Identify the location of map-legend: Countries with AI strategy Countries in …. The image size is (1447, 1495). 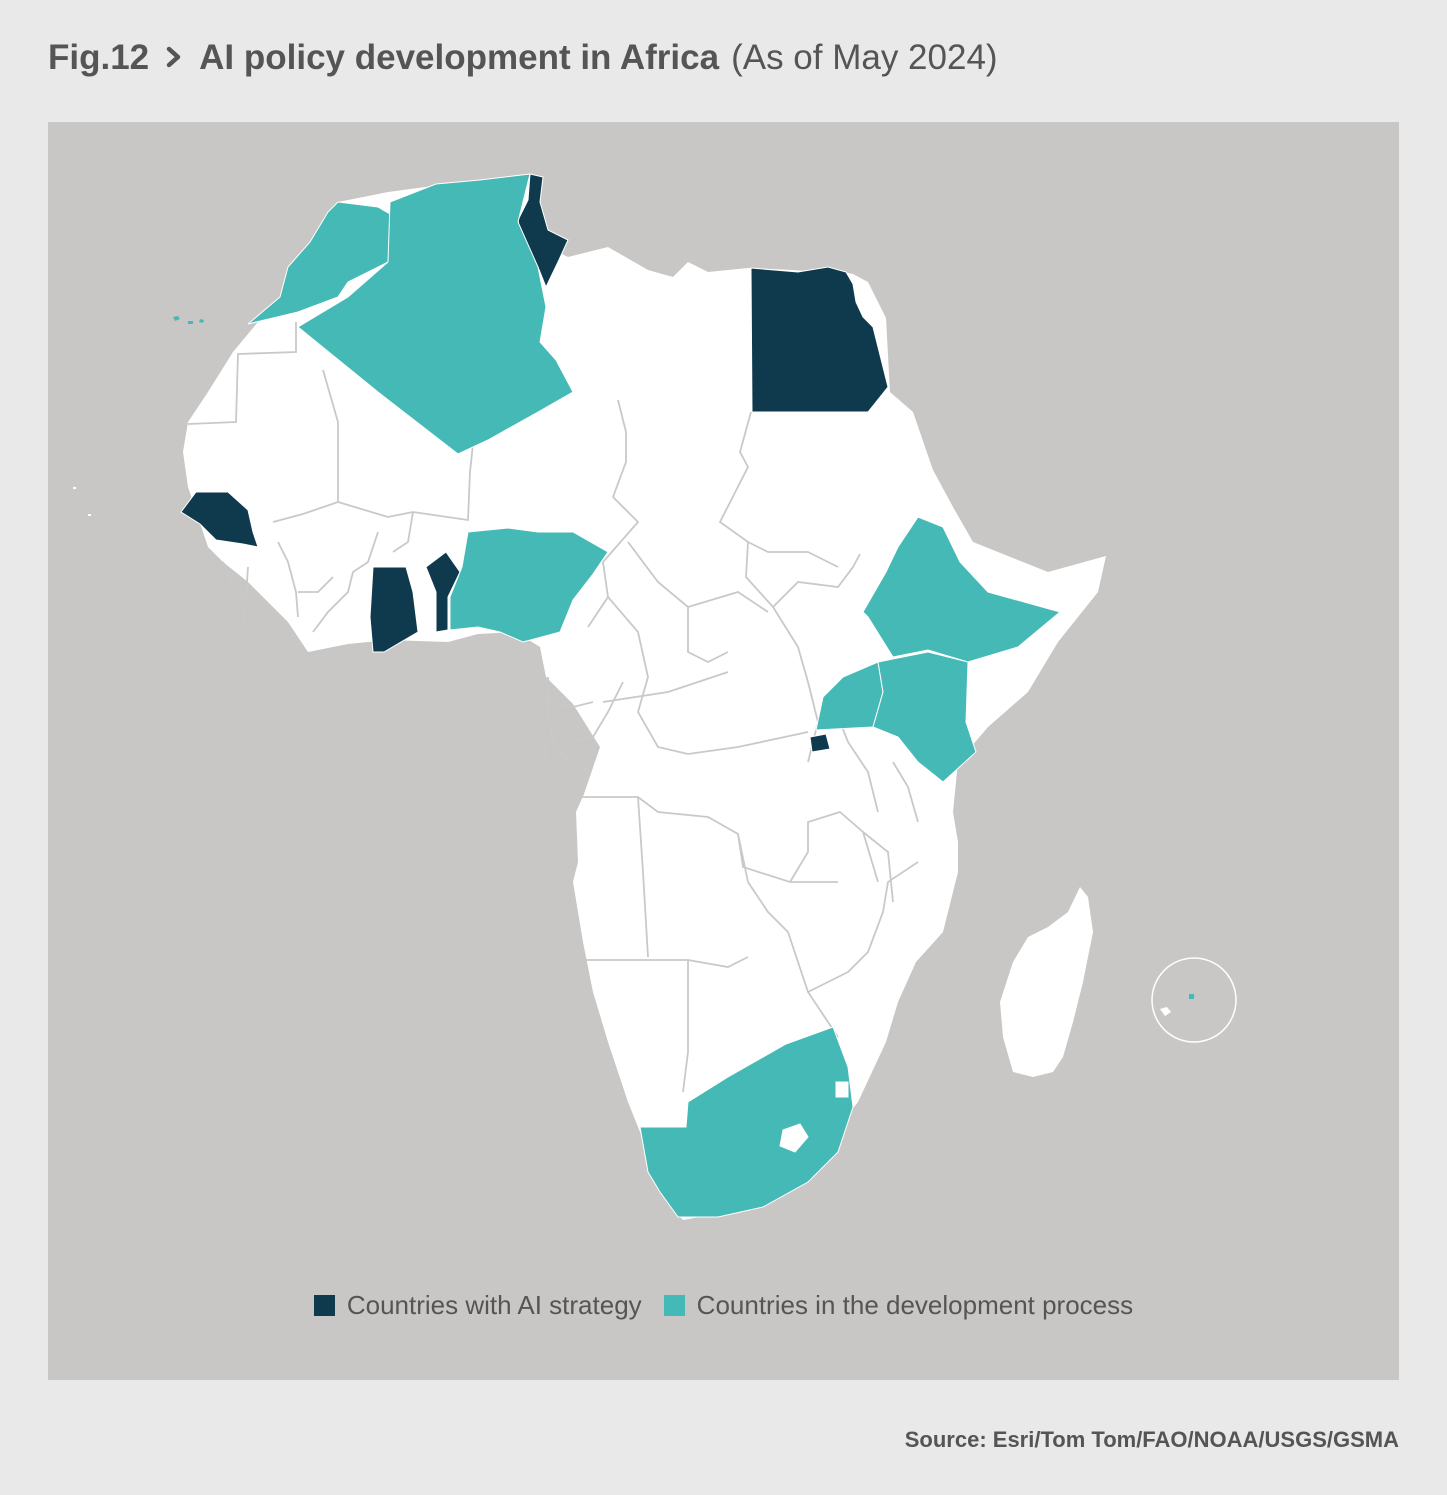
(723, 1305).